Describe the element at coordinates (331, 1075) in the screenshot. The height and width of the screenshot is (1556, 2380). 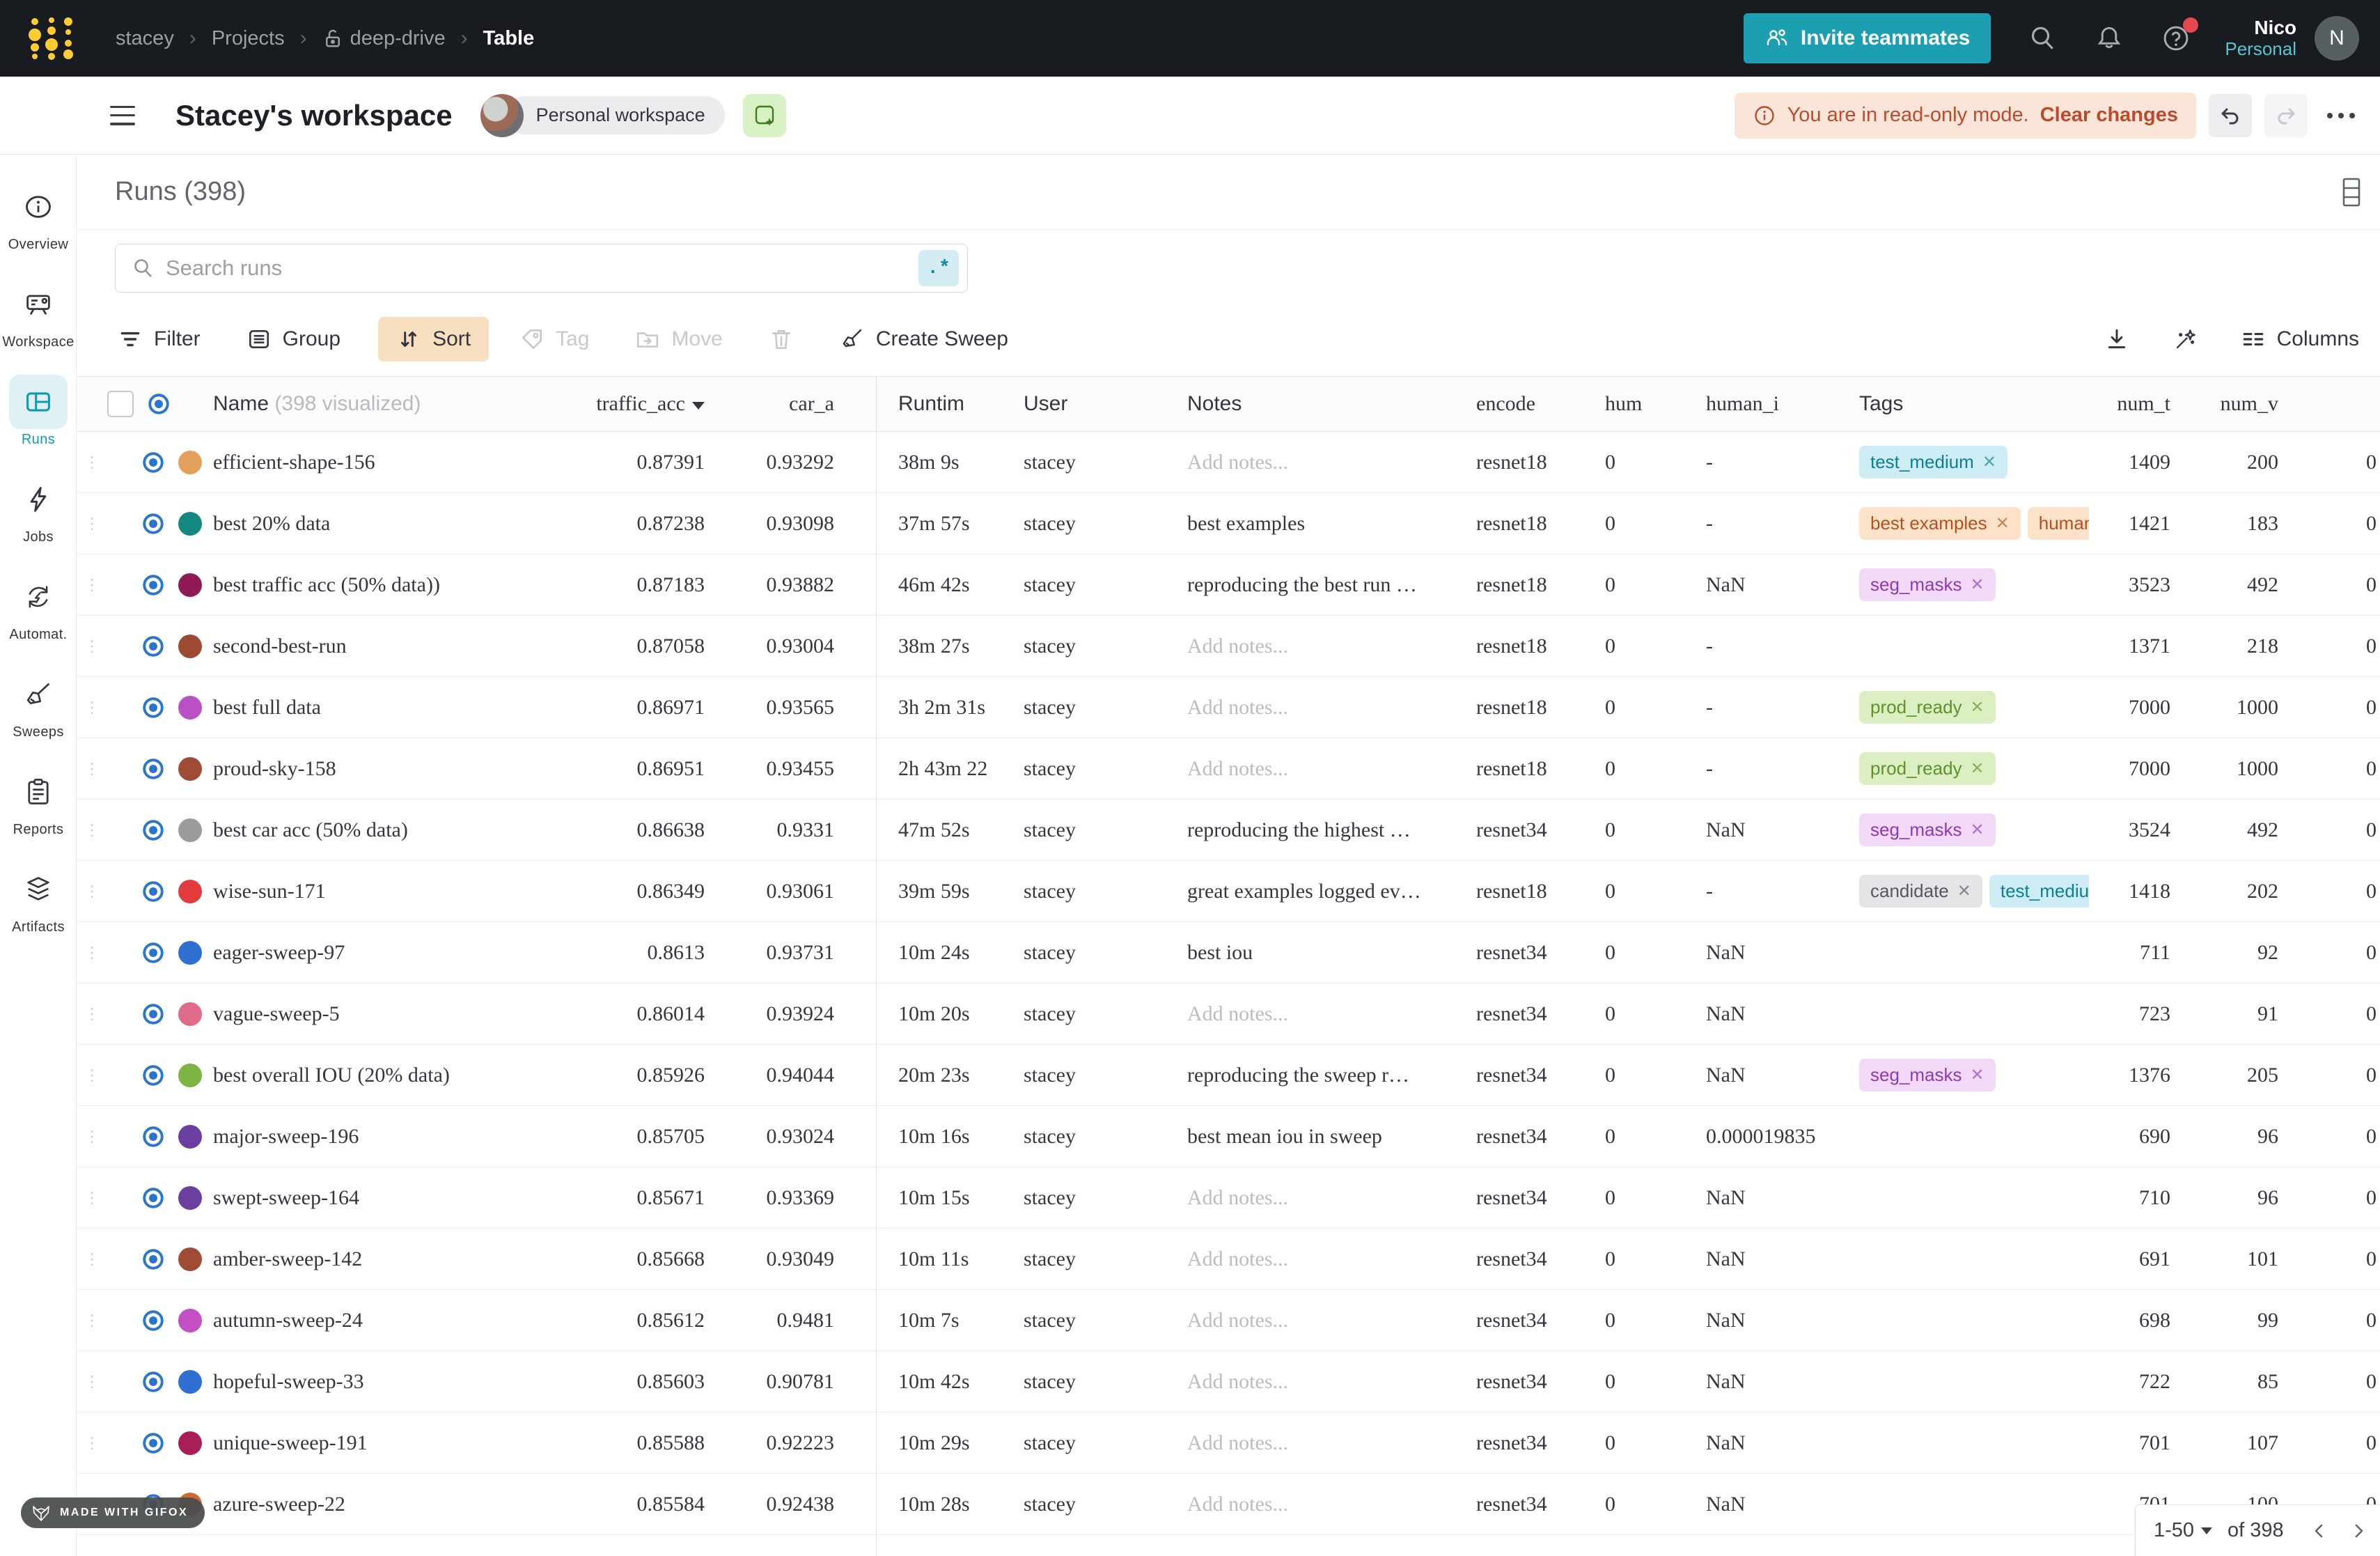
I see `run-name: best overall IOU (20% data)` at that location.